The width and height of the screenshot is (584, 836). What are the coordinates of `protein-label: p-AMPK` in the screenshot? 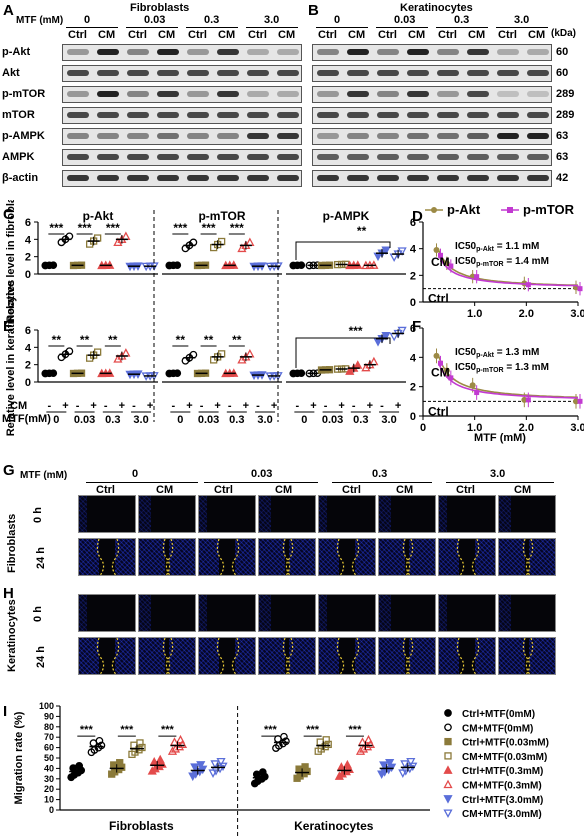 It's located at (23, 136).